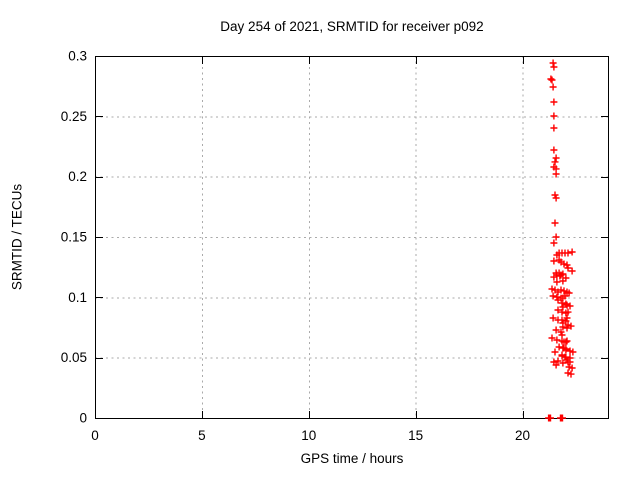 The height and width of the screenshot is (480, 640). I want to click on x-axis-label: GPS time / hours, so click(352, 458).